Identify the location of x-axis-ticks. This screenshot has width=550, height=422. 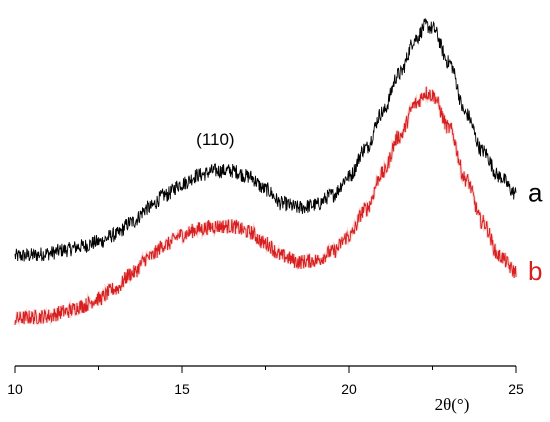
(265, 369).